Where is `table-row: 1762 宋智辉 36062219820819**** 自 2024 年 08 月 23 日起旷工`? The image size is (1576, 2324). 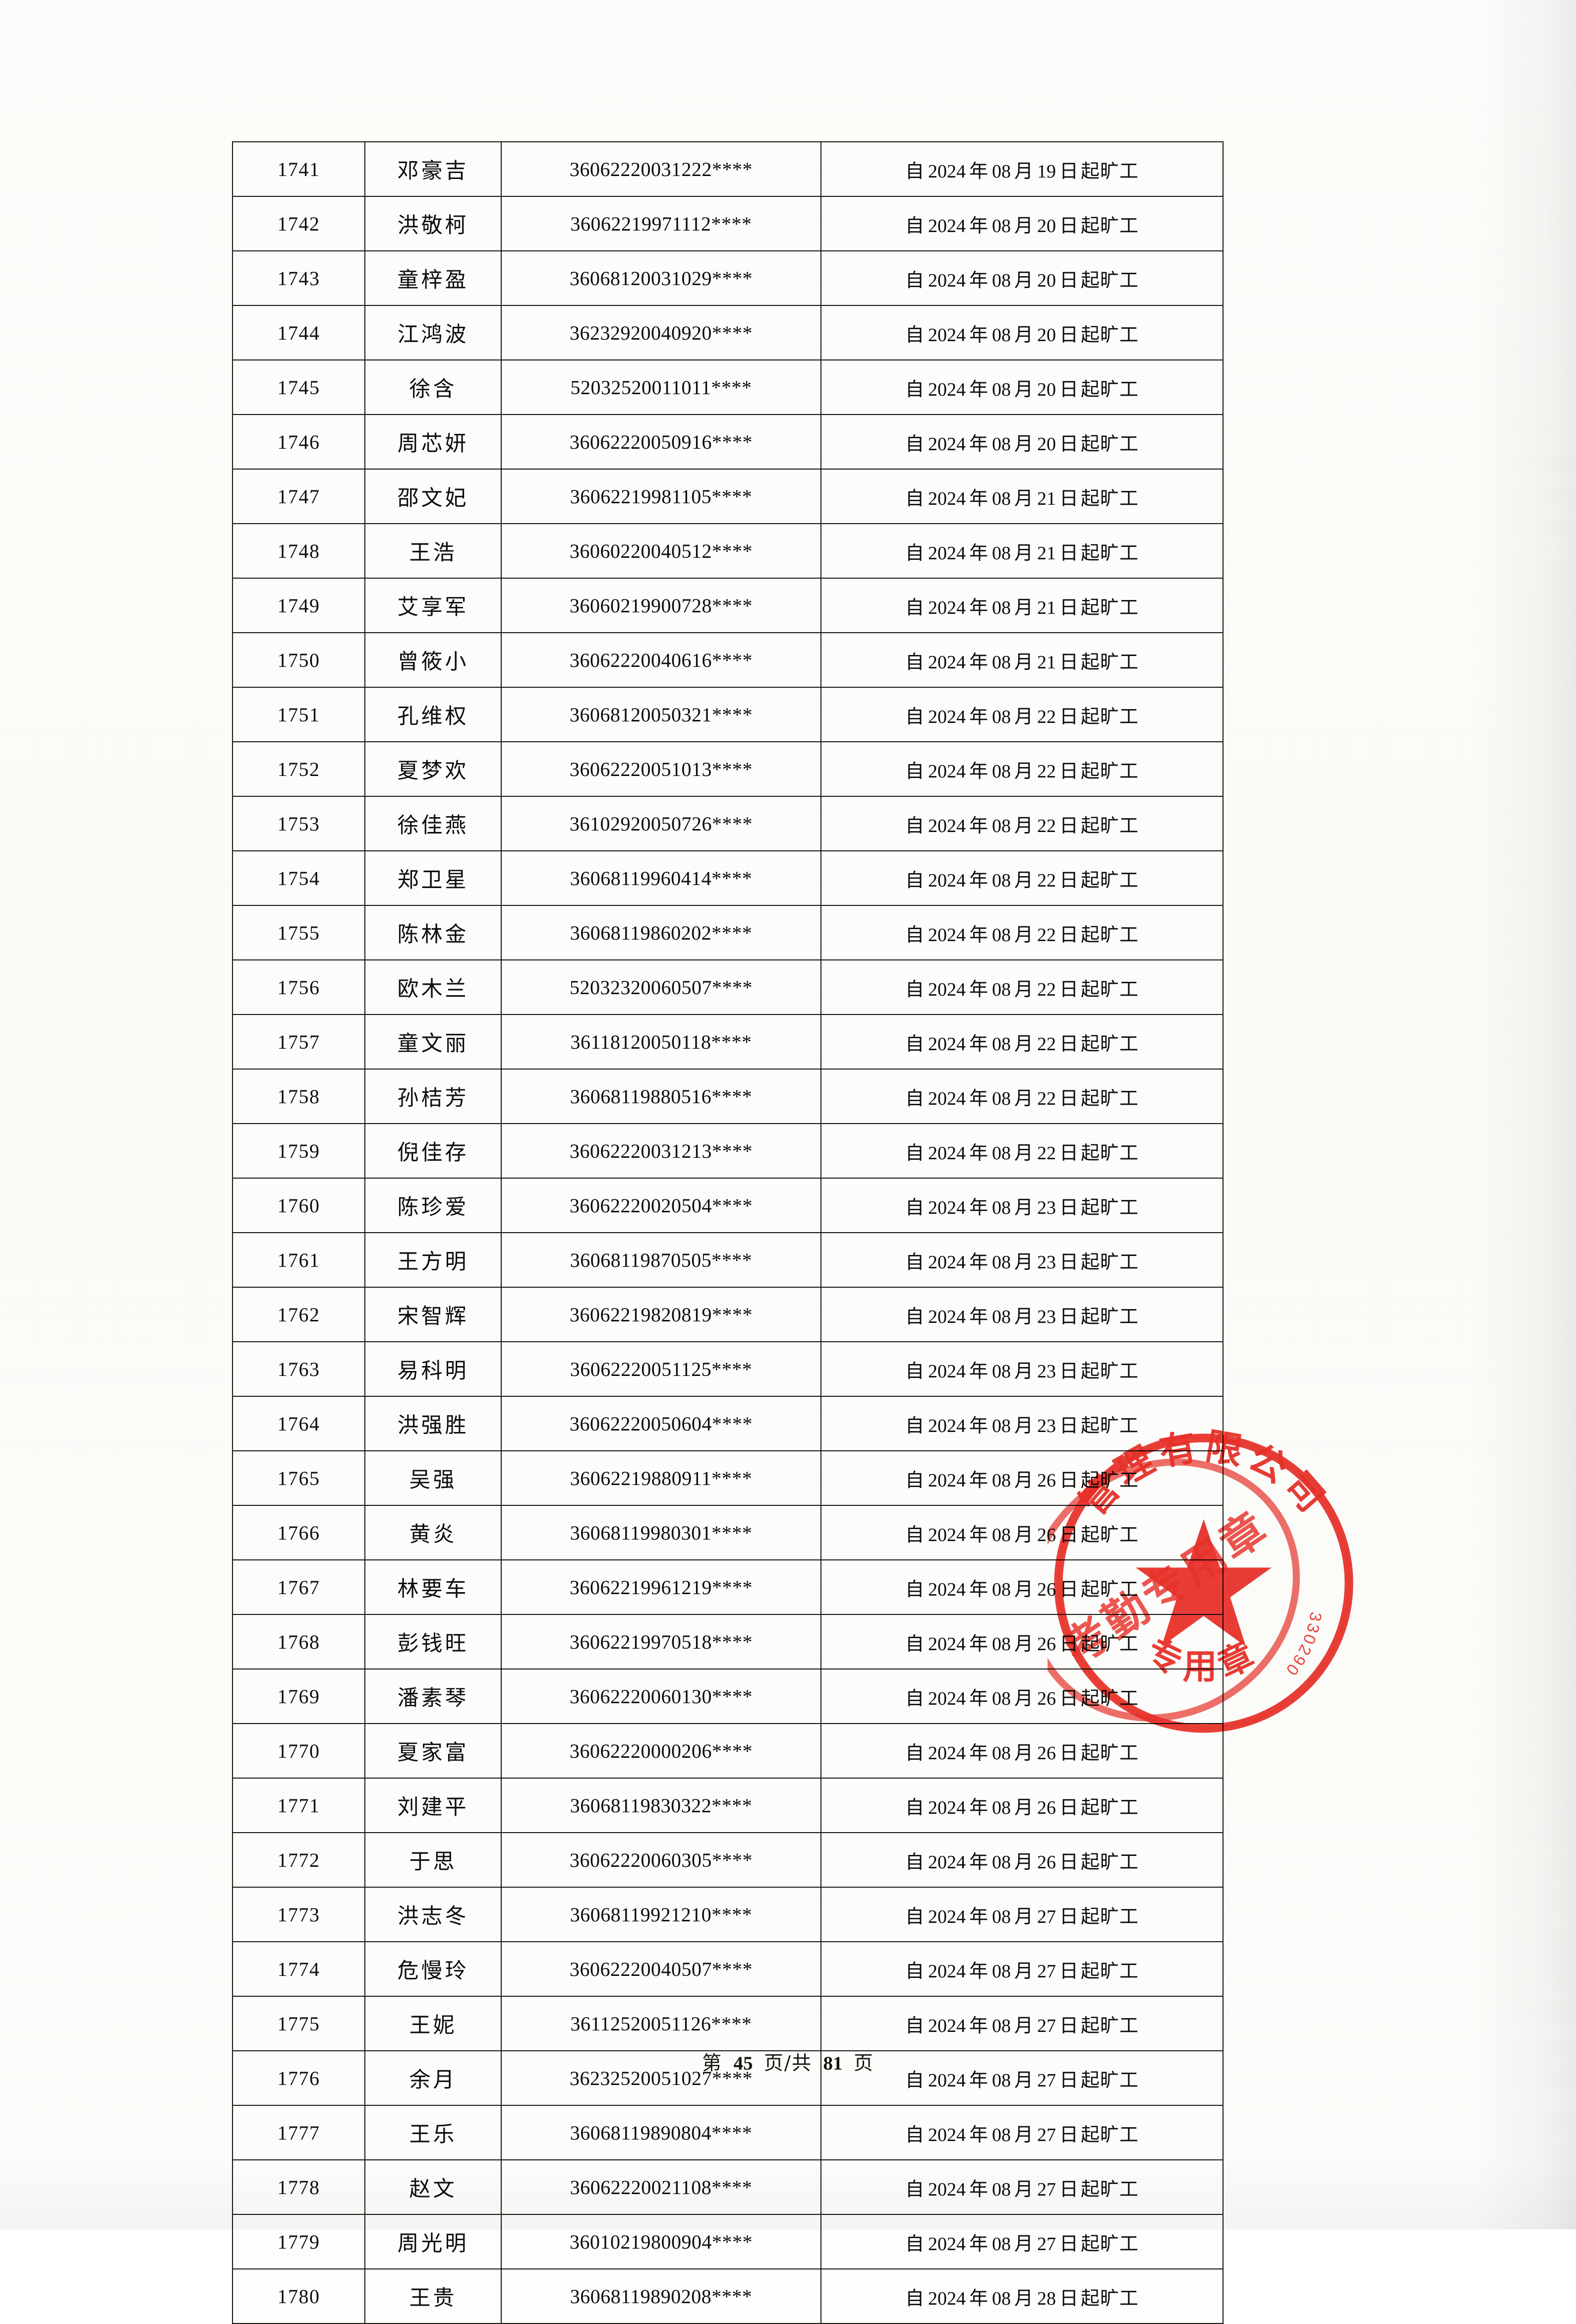
table-row: 1762 宋智辉 36062219820819**** 自 2024 年 08 月 23 日起旷工 is located at coordinates (728, 1314).